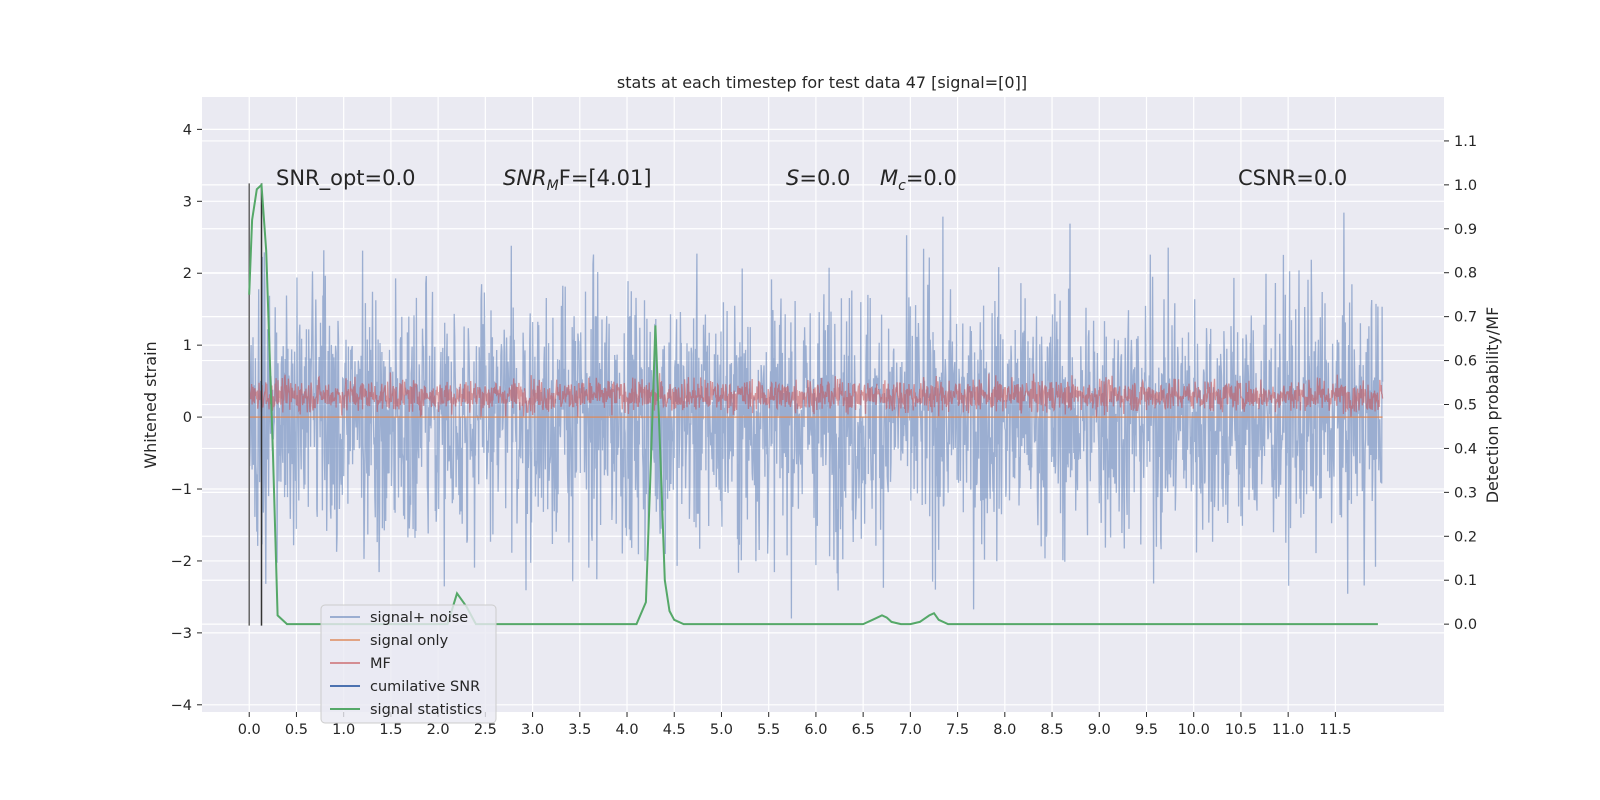 The image size is (1600, 800). I want to click on y2-tick-label: 1.0, so click(1465, 186).